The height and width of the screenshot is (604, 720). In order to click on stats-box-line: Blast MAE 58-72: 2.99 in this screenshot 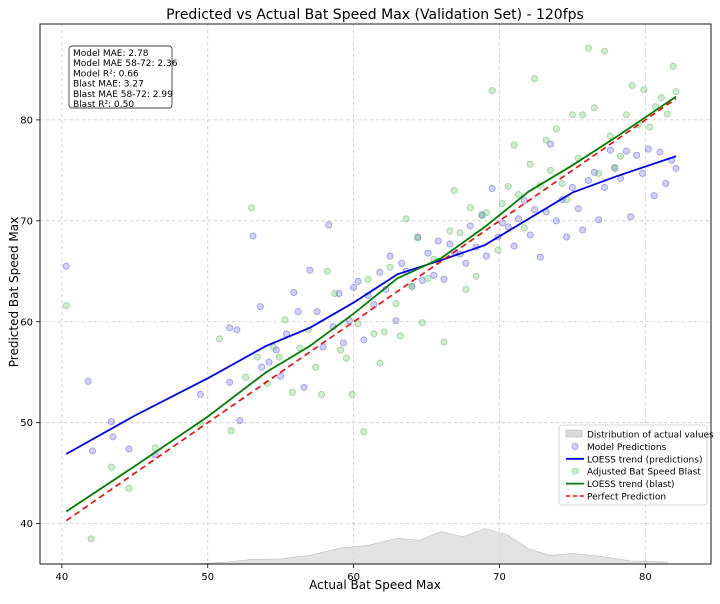, I will do `click(123, 95)`.